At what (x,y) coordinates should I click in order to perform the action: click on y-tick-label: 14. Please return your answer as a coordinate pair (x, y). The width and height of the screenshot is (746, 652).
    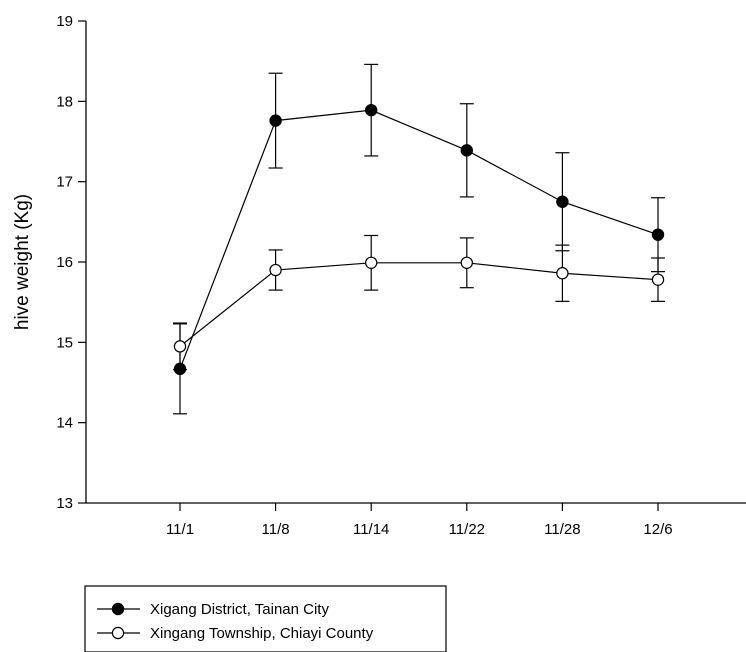
    Looking at the image, I should click on (64, 423).